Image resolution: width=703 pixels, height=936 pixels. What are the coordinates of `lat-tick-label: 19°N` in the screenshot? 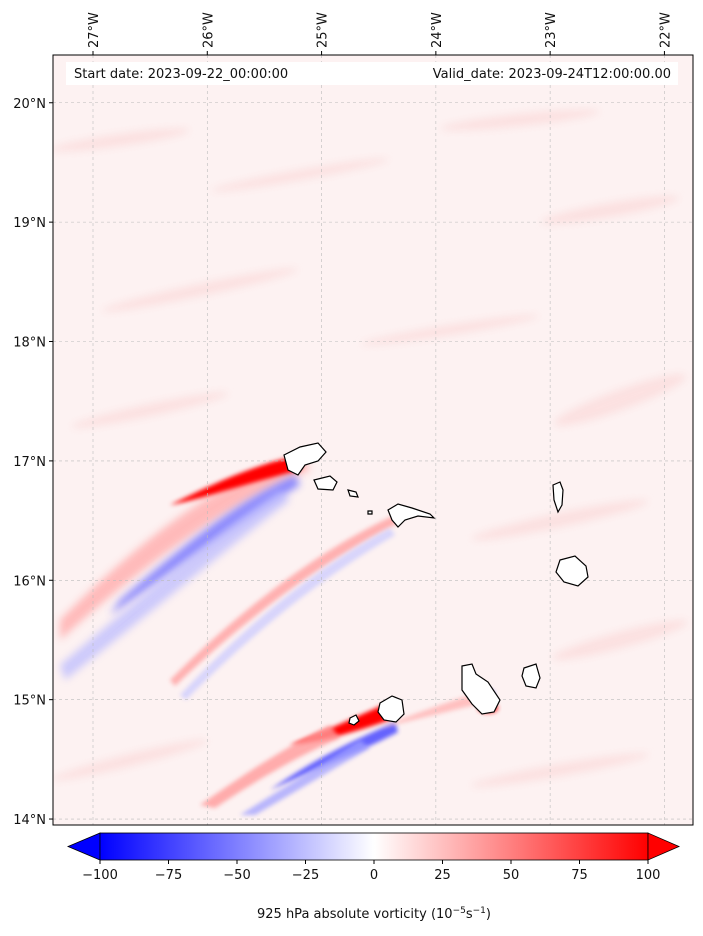 It's located at (29, 223).